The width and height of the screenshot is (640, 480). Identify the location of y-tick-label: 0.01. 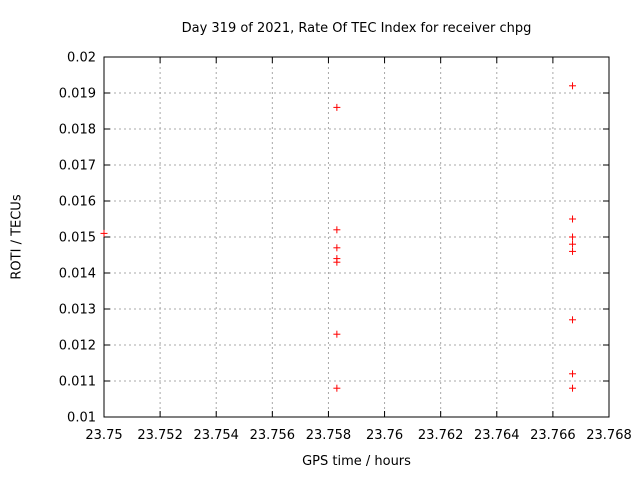
(81, 418).